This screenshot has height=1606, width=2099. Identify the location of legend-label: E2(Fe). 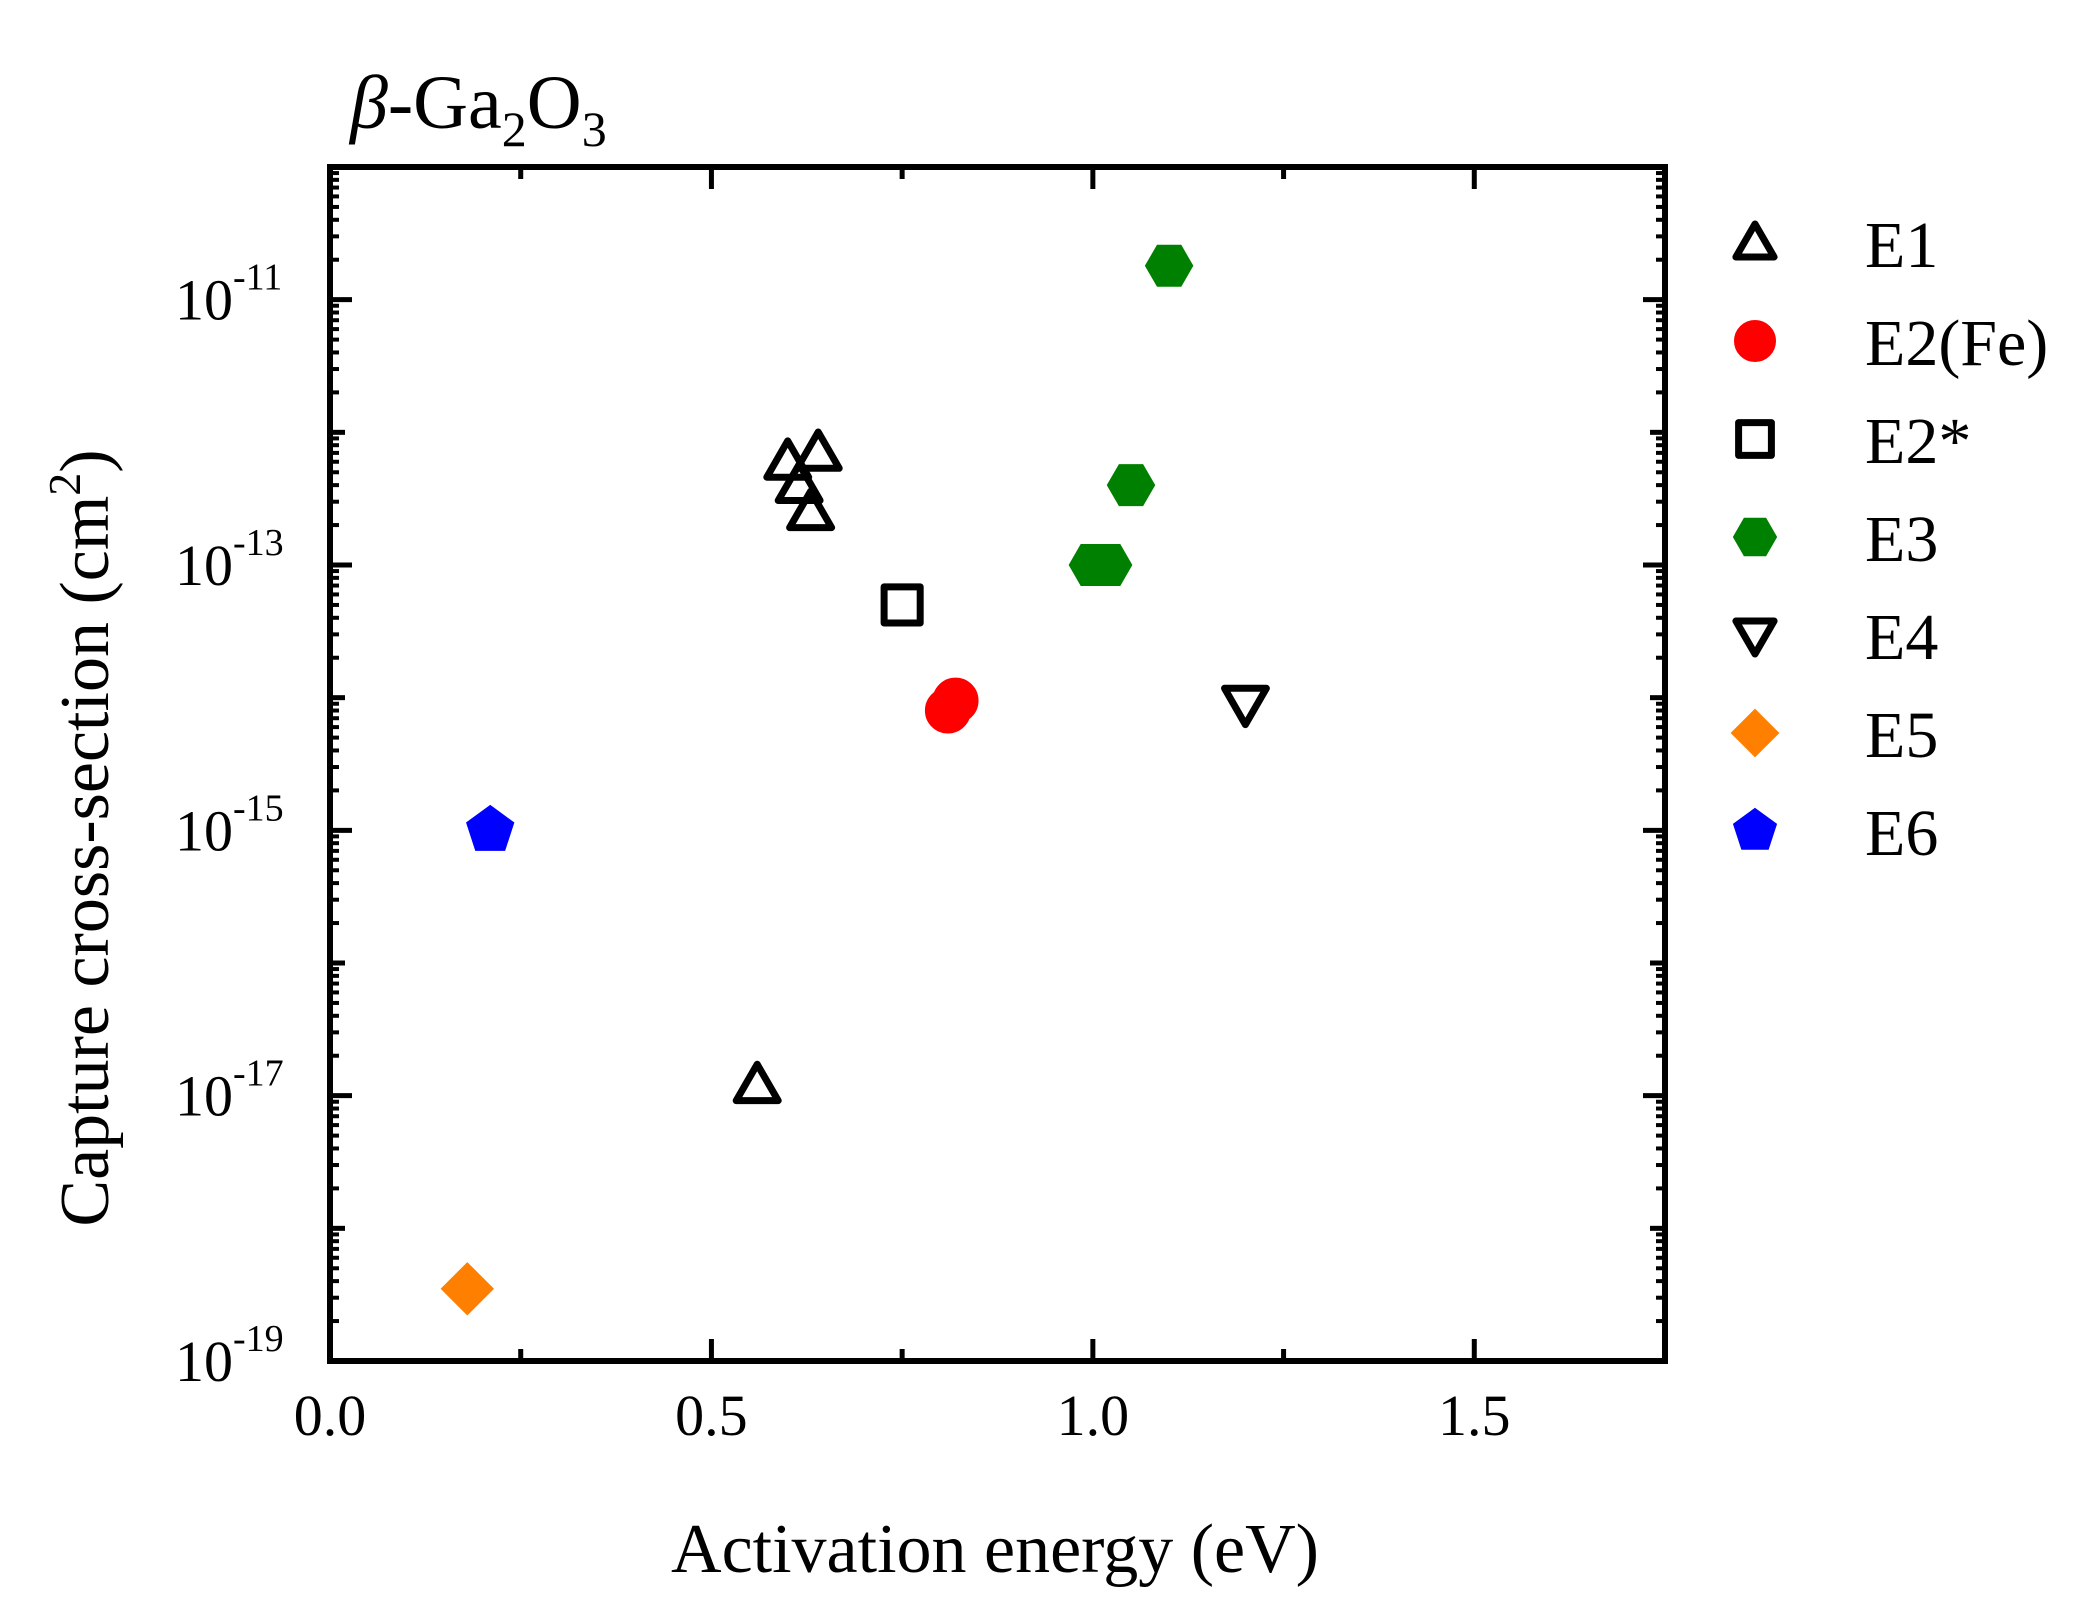
(1956, 343).